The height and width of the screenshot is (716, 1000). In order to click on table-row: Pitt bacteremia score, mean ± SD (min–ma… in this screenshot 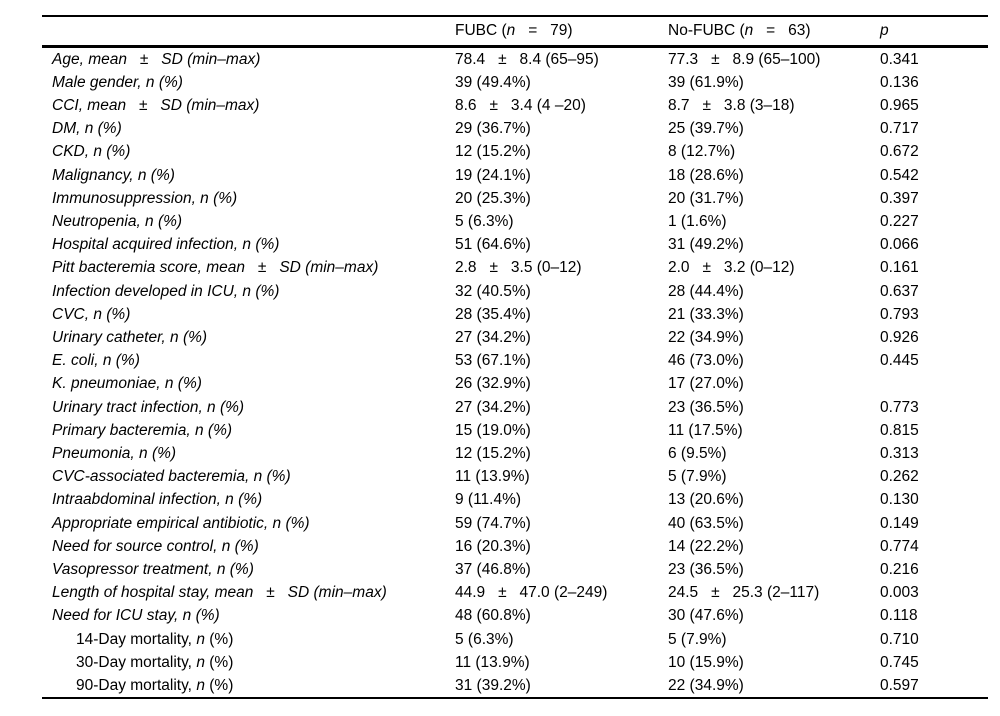, I will do `click(515, 267)`.